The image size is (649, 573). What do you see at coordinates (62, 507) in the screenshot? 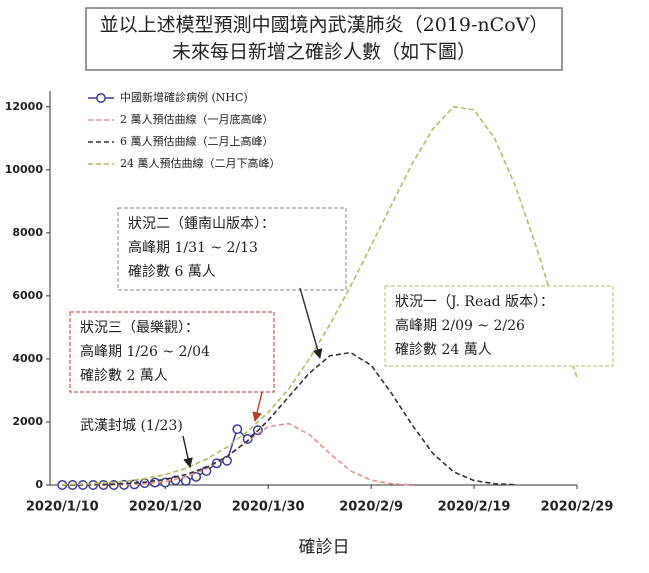
I see `x-tick-label: 2020/1/10` at bounding box center [62, 507].